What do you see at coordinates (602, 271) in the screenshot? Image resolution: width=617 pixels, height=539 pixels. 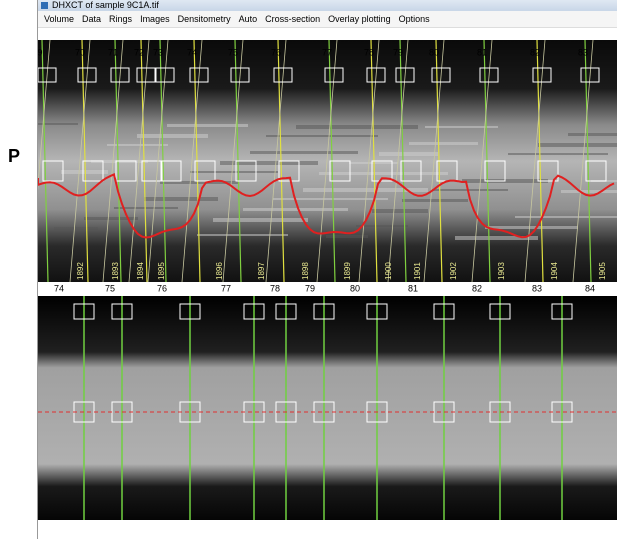 I see `year-label: 1905` at bounding box center [602, 271].